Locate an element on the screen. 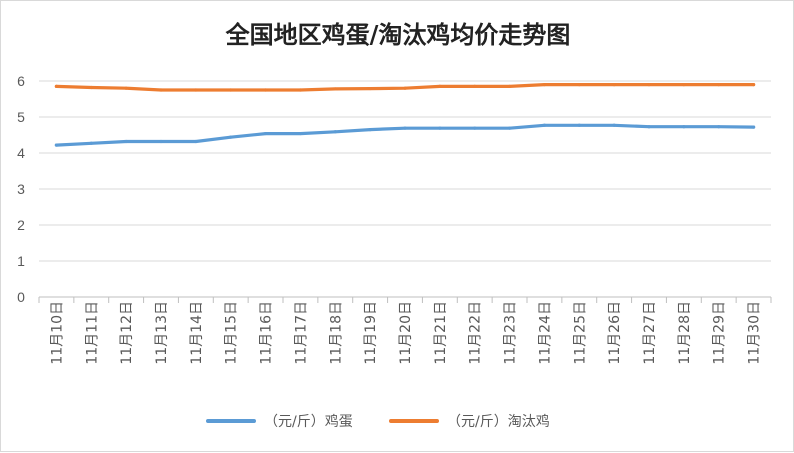 This screenshot has width=794, height=453. legend-item-cull-hen: （元/斤）淘汰鸡 is located at coordinates (469, 421).